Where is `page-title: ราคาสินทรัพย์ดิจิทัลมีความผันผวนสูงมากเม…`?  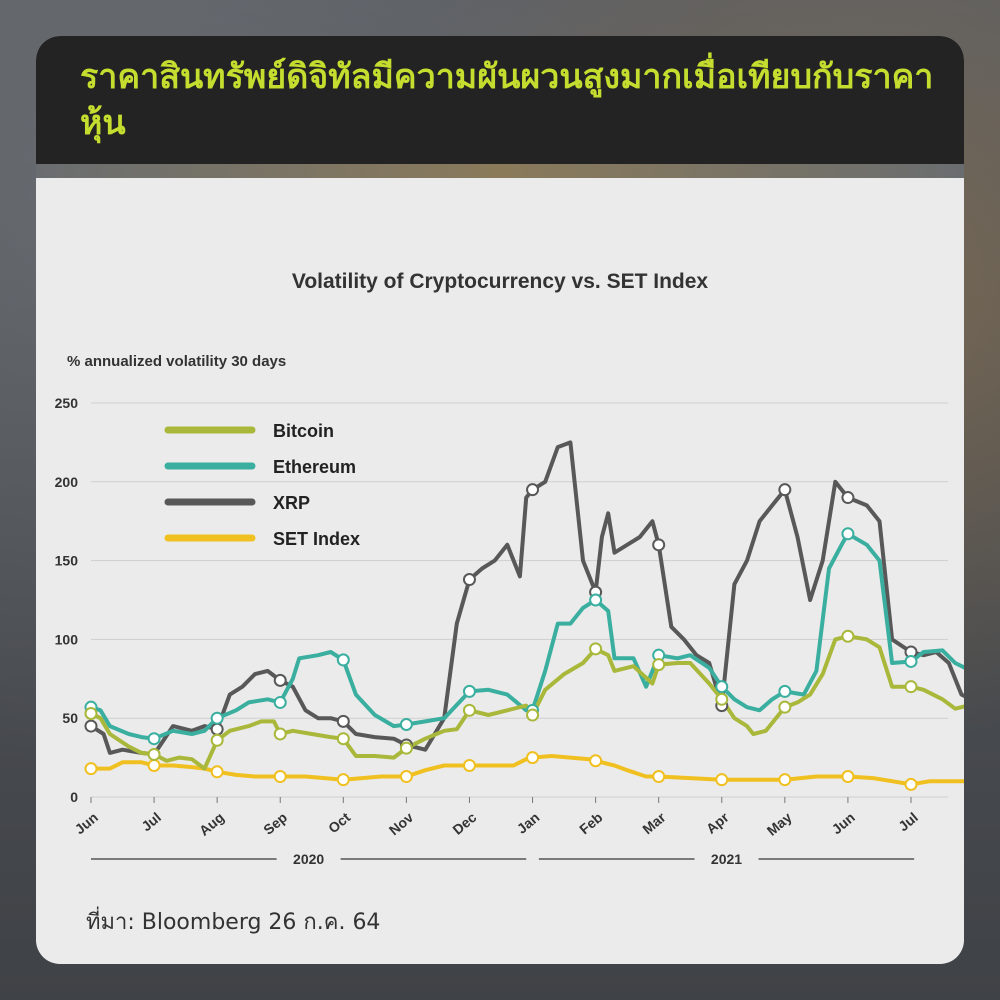 page-title: ราคาสินทรัพย์ดิจิทัลมีความผันผวนสูงมากเม… is located at coordinates (507, 100).